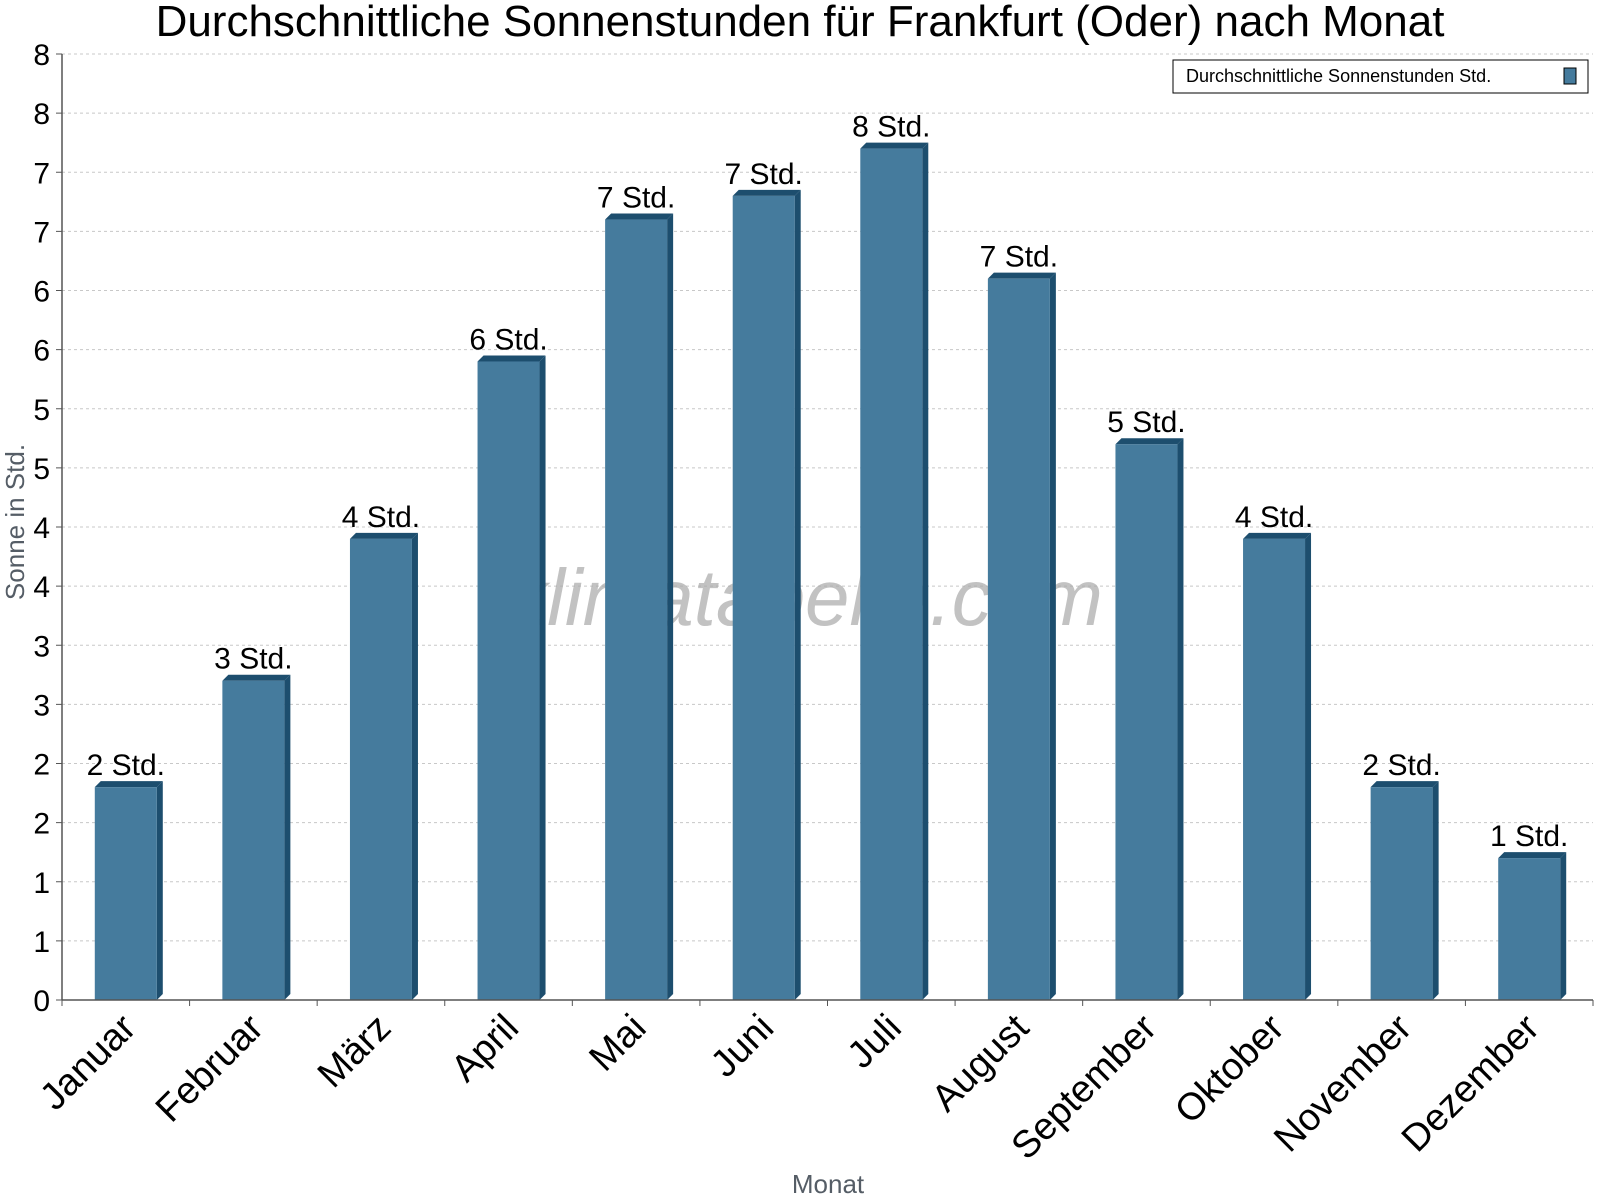 This screenshot has width=1600, height=1200. Describe the element at coordinates (828, 1184) in the screenshot. I see `x-axis-label: Monat` at that location.